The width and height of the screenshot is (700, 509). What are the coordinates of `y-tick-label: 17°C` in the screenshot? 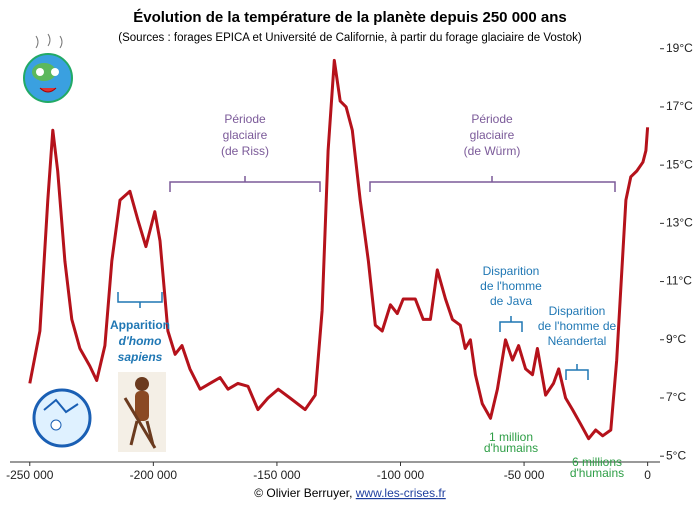 It's located at (679, 106).